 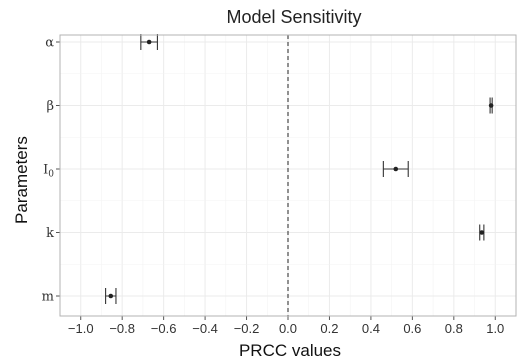 I want to click on x-tick-label: 0.6, so click(x=412, y=328).